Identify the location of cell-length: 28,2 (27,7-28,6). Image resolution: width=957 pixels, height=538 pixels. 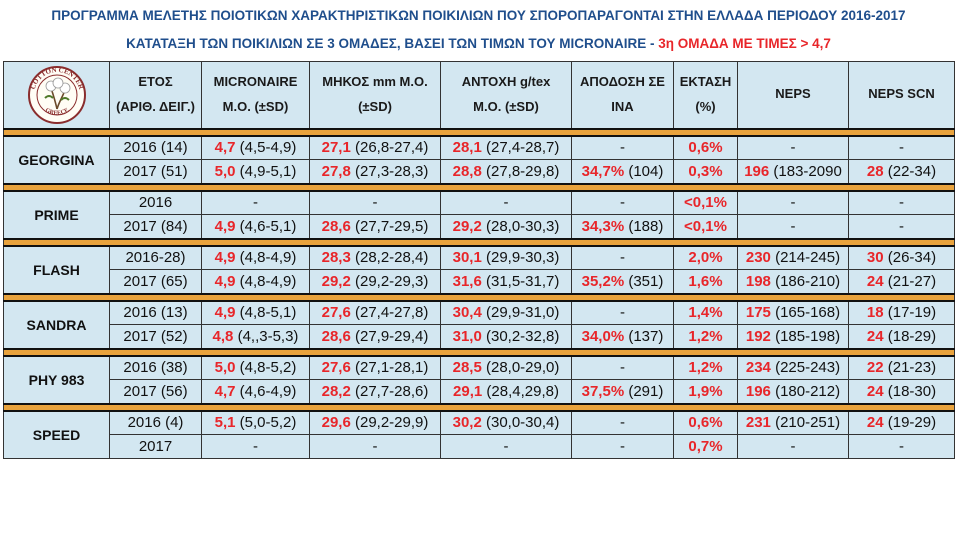
(375, 391).